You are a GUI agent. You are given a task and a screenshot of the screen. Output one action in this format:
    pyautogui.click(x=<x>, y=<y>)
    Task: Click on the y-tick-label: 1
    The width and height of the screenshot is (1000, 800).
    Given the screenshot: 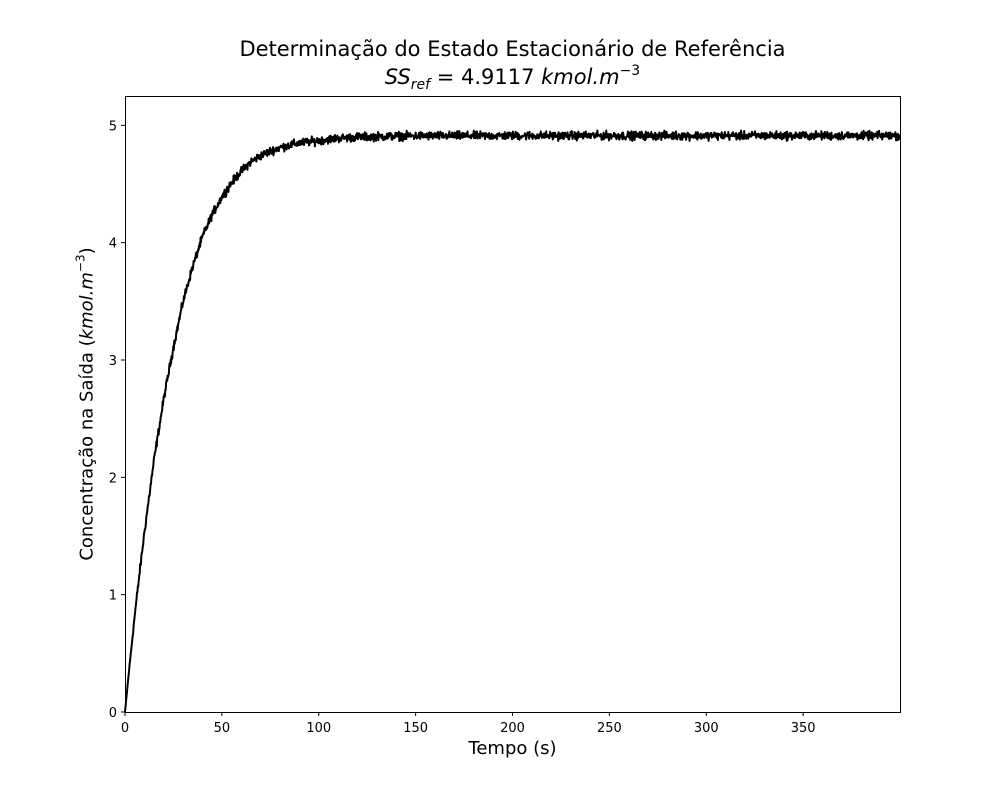 What is the action you would take?
    pyautogui.click(x=113, y=596)
    